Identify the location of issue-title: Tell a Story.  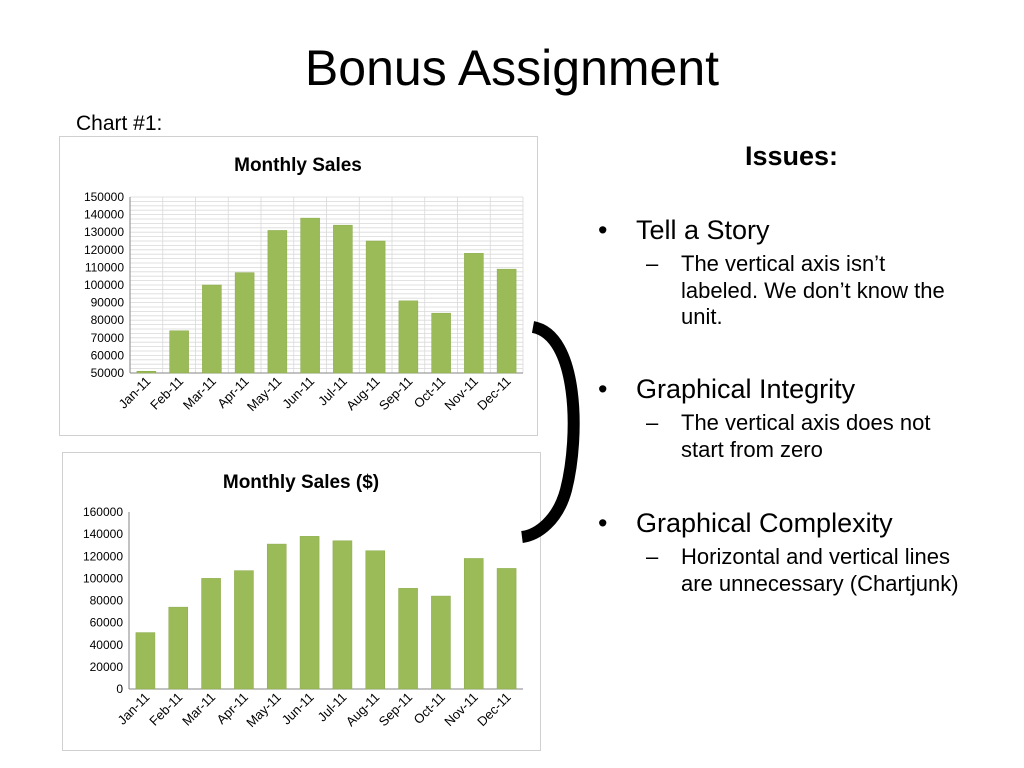
(703, 230).